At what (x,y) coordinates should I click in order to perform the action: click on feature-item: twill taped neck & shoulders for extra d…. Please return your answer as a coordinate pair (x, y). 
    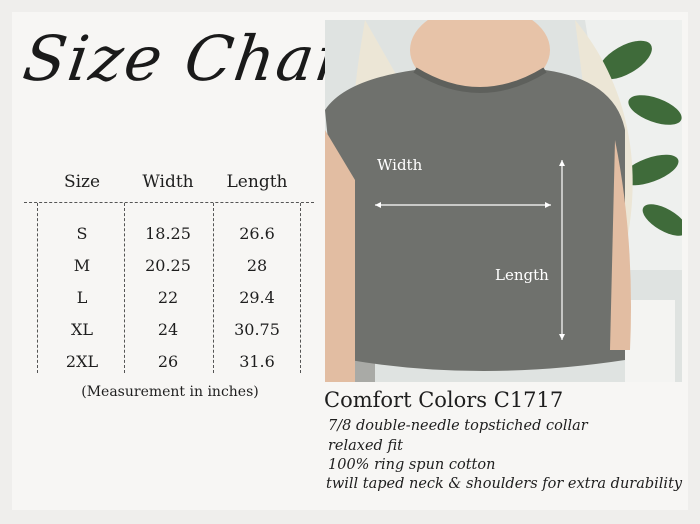
    Looking at the image, I should click on (504, 484).